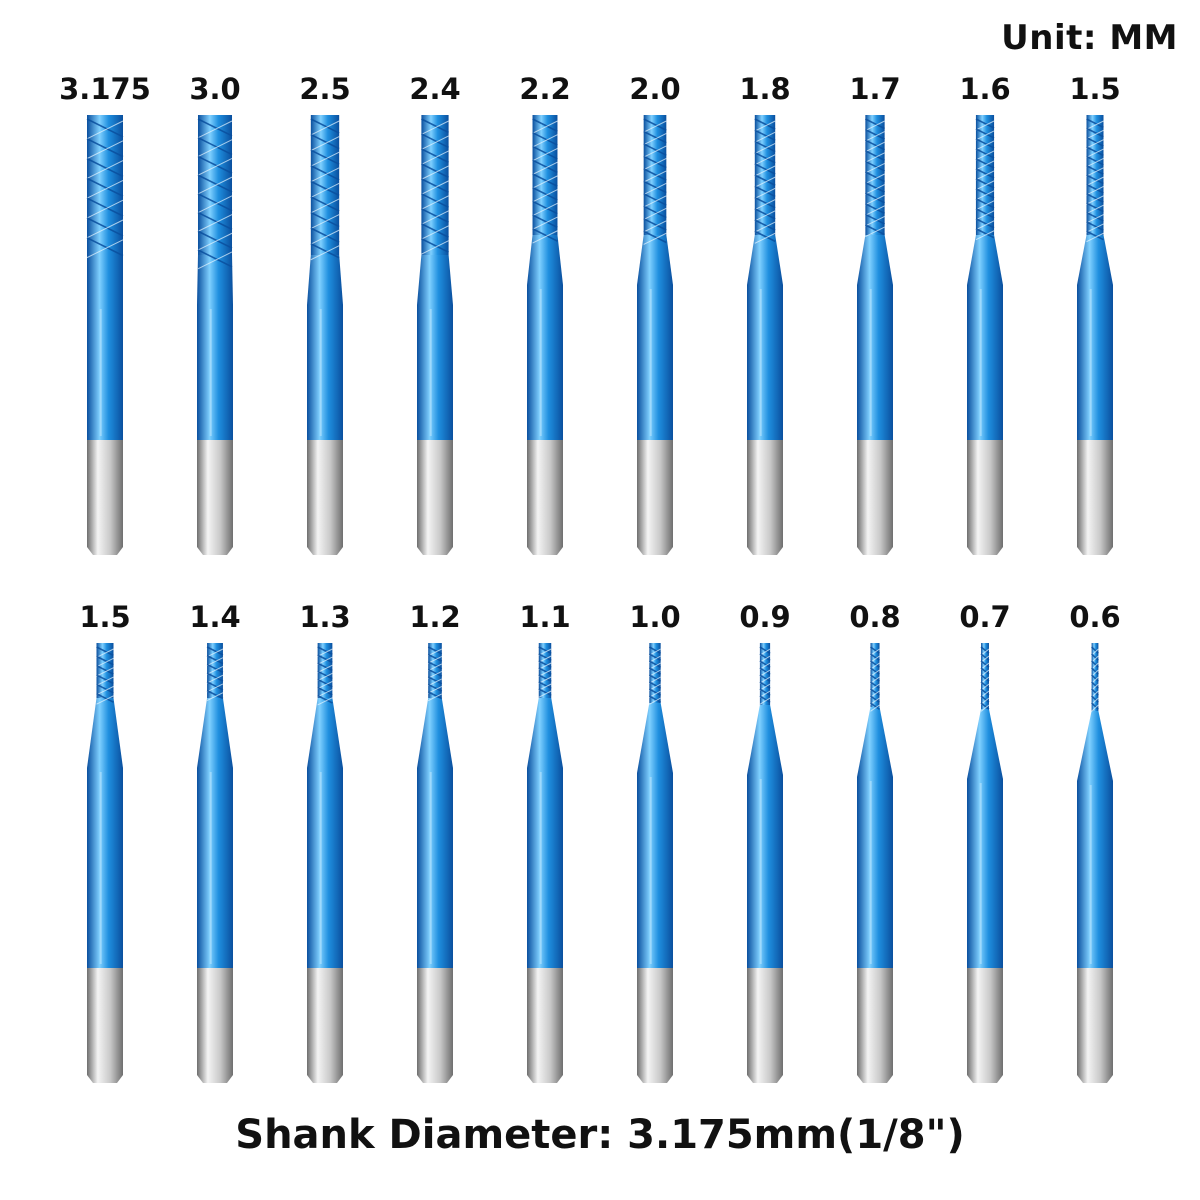 Image resolution: width=1200 pixels, height=1200 pixels. Describe the element at coordinates (435, 617) in the screenshot. I see `bit-size-label: 1.2` at that location.